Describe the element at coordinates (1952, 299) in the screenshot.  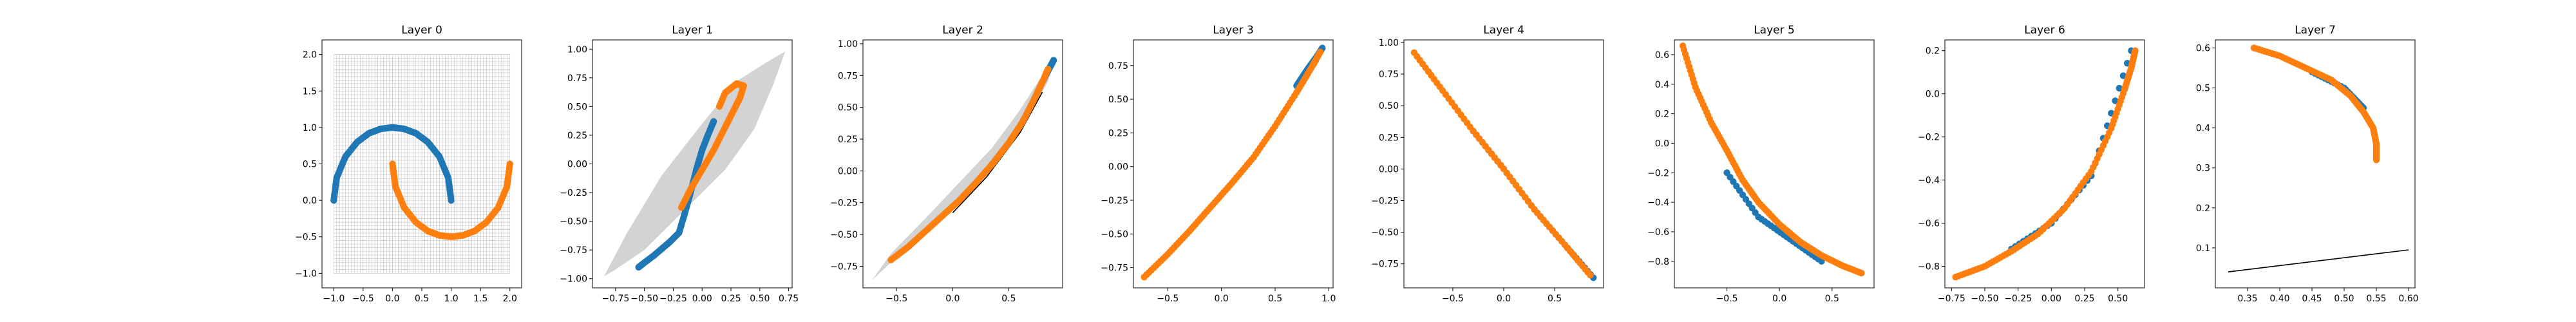
I see `x-tick-label: −0.75` at that location.